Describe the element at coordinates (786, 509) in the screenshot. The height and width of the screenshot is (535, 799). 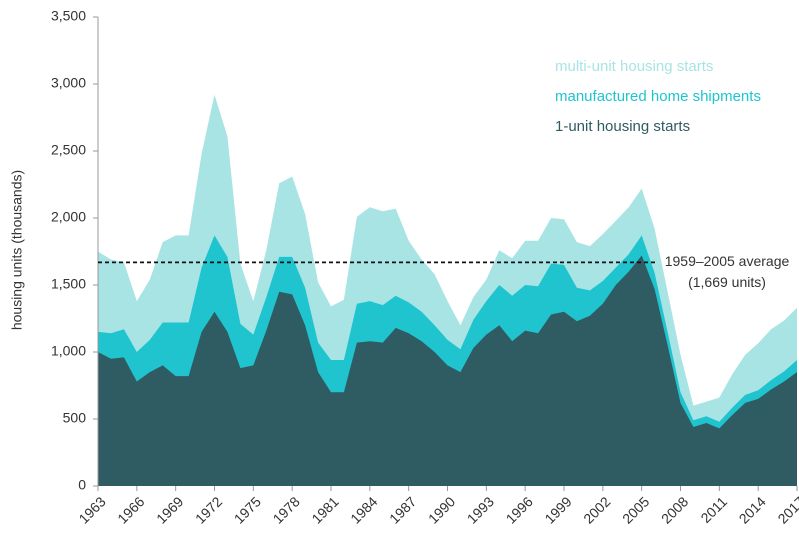
I see `x-tick-label: 2017` at that location.